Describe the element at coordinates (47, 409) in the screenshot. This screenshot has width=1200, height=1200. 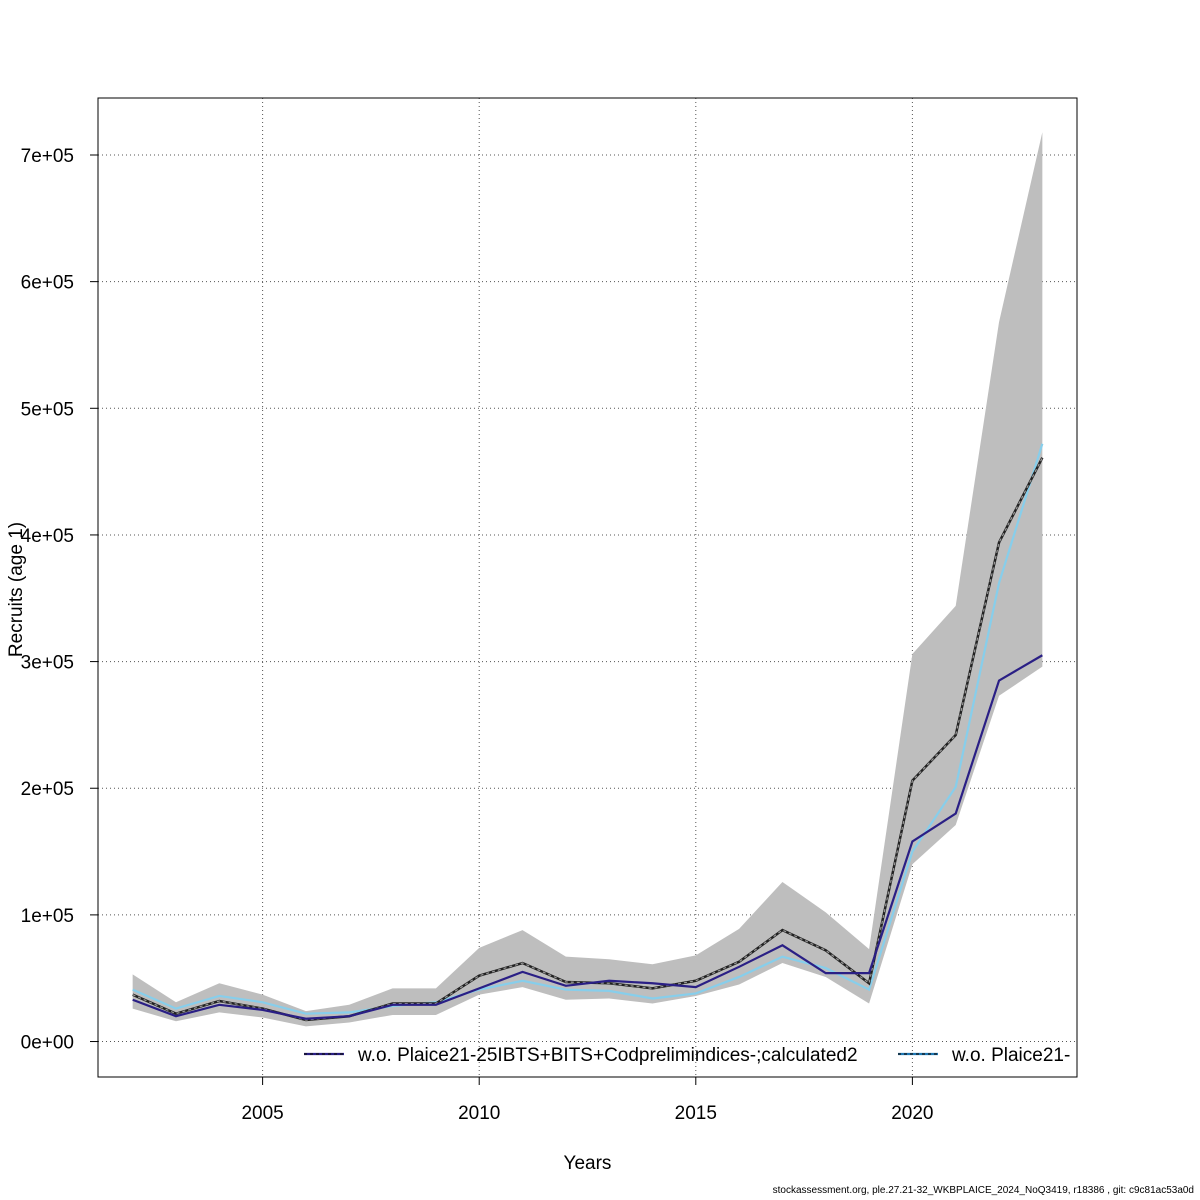
I see `y-tick-label: 5e+05` at that location.